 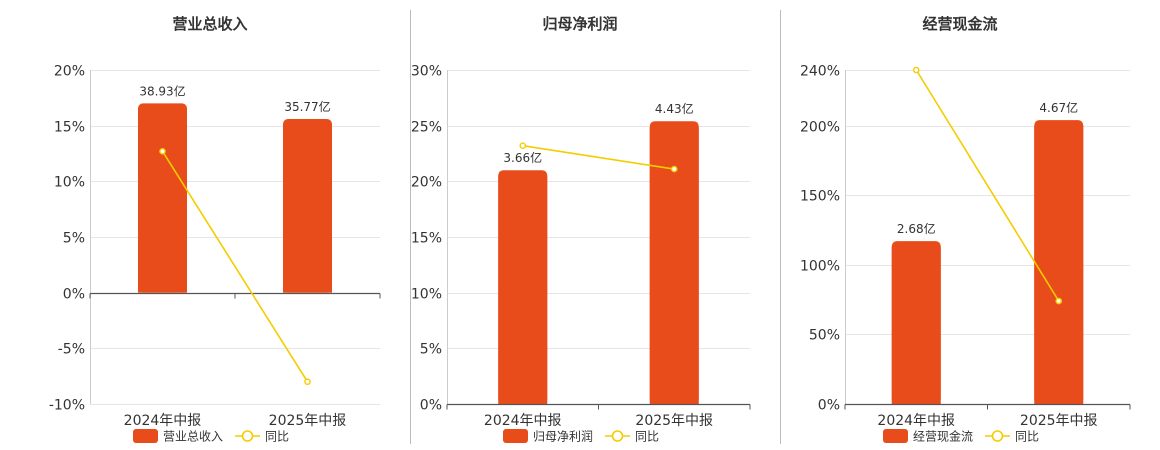 I want to click on chart-title: 营业总收入, so click(x=209, y=24).